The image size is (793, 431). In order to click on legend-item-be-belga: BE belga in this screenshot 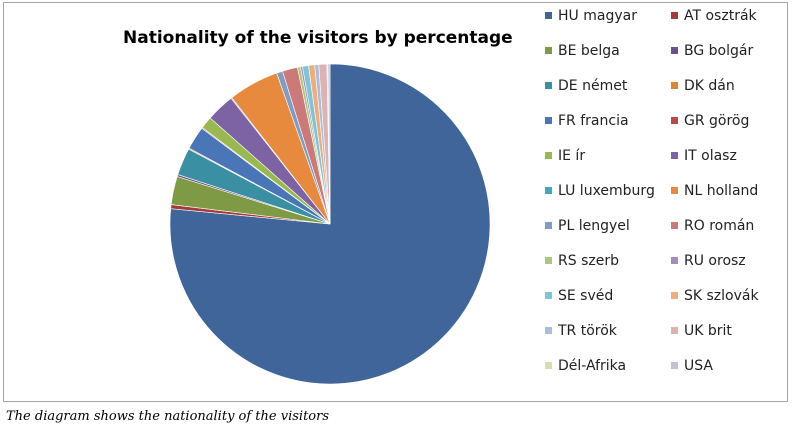, I will do `click(582, 51)`.